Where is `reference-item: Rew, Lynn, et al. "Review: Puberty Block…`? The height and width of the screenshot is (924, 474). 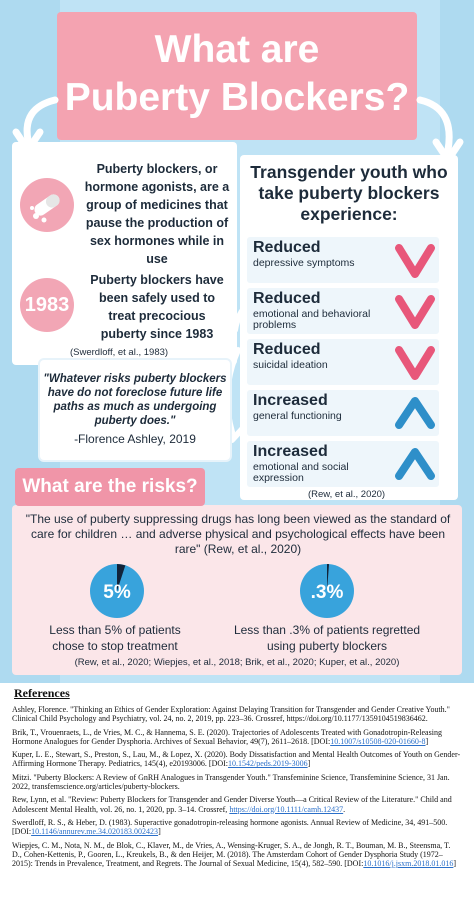
reference-item: Rew, Lynn, et al. "Review: Puberty Block… is located at coordinates (232, 804).